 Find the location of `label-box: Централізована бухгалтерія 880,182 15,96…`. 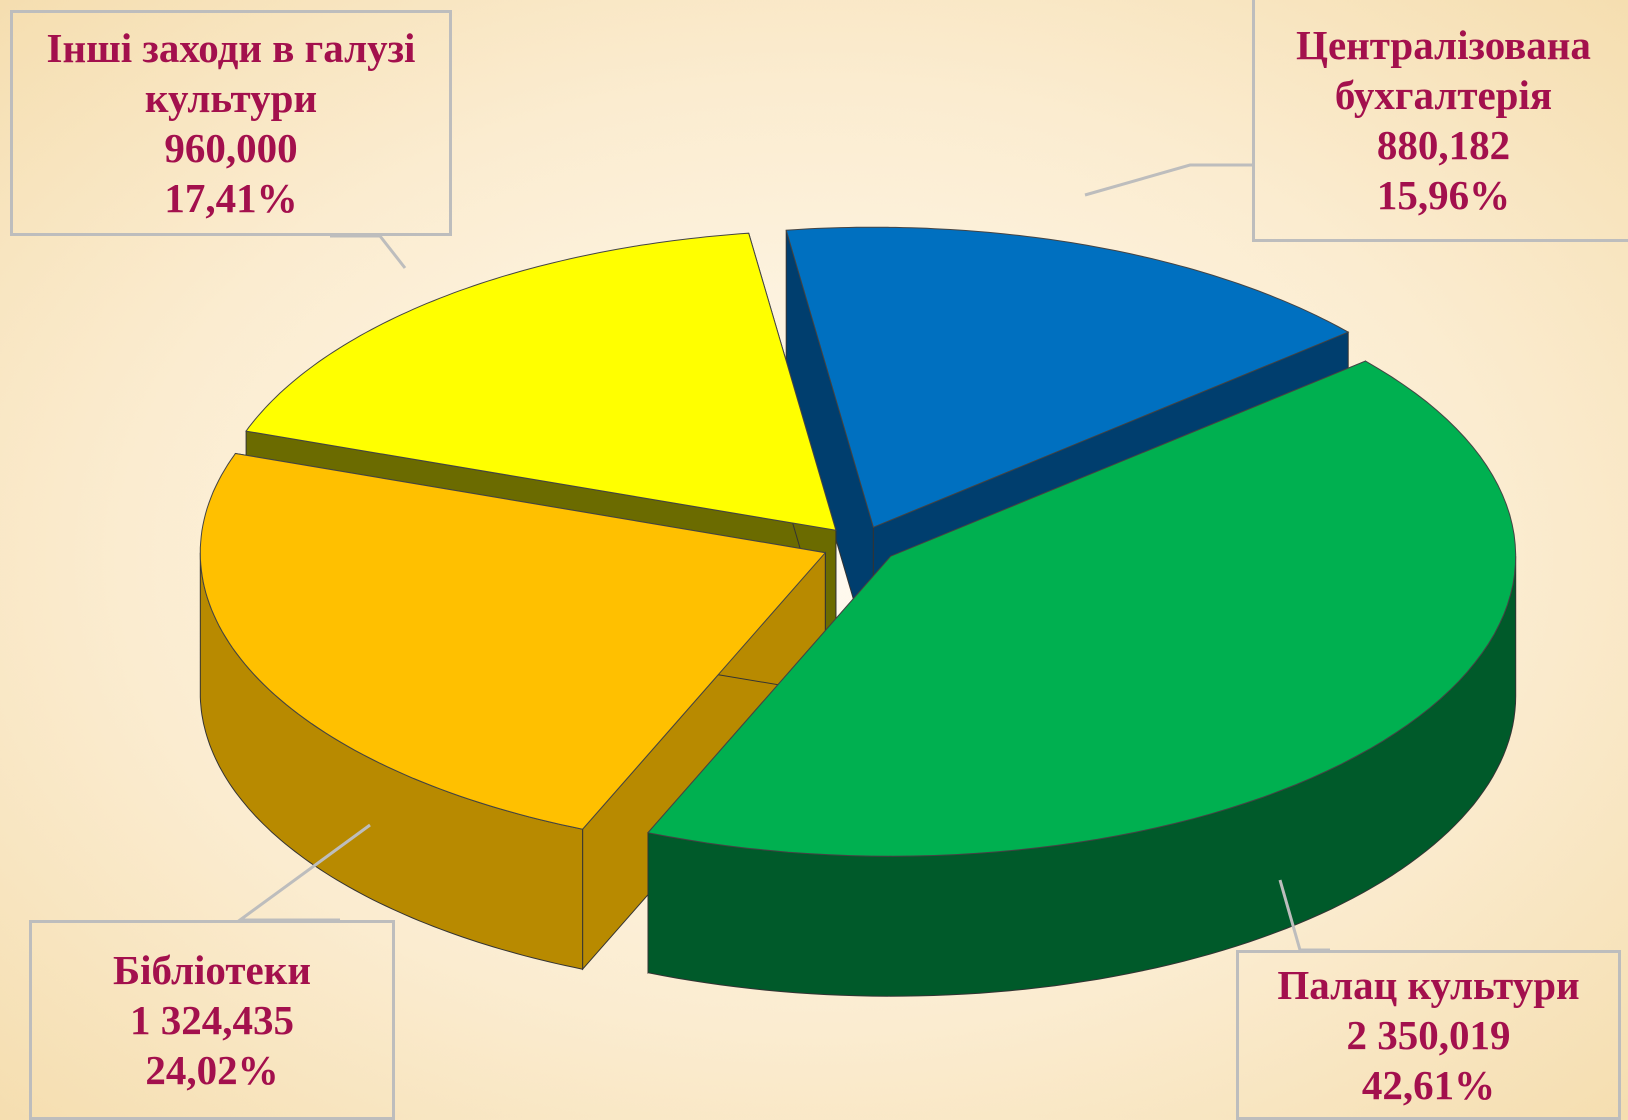

label-box: Централізована бухгалтерія 880,182 15,96… is located at coordinates (1440, 121).